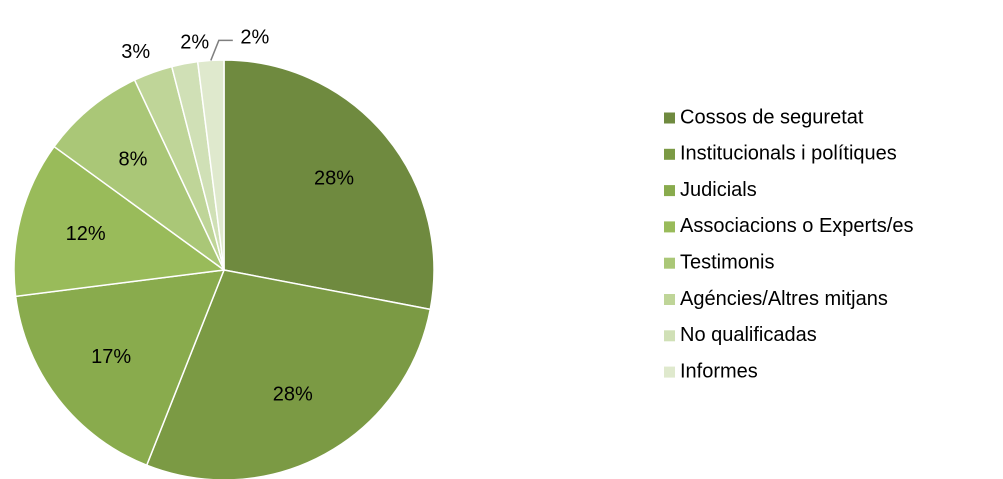 The width and height of the screenshot is (1003, 479). What do you see at coordinates (772, 117) in the screenshot?
I see `legend-label: Cossos de seguretat` at bounding box center [772, 117].